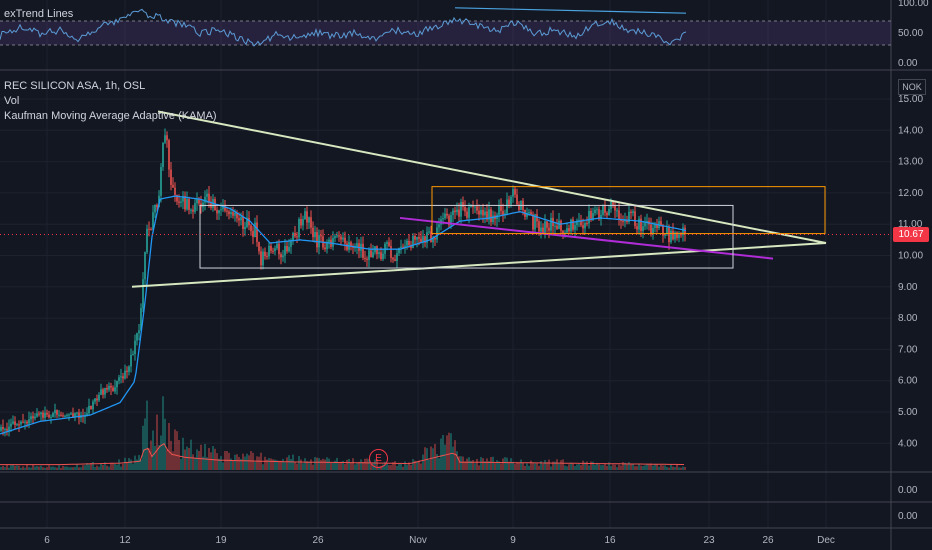  Describe the element at coordinates (910, 224) in the screenshot. I see `price-tick-4: 11.00` at that location.